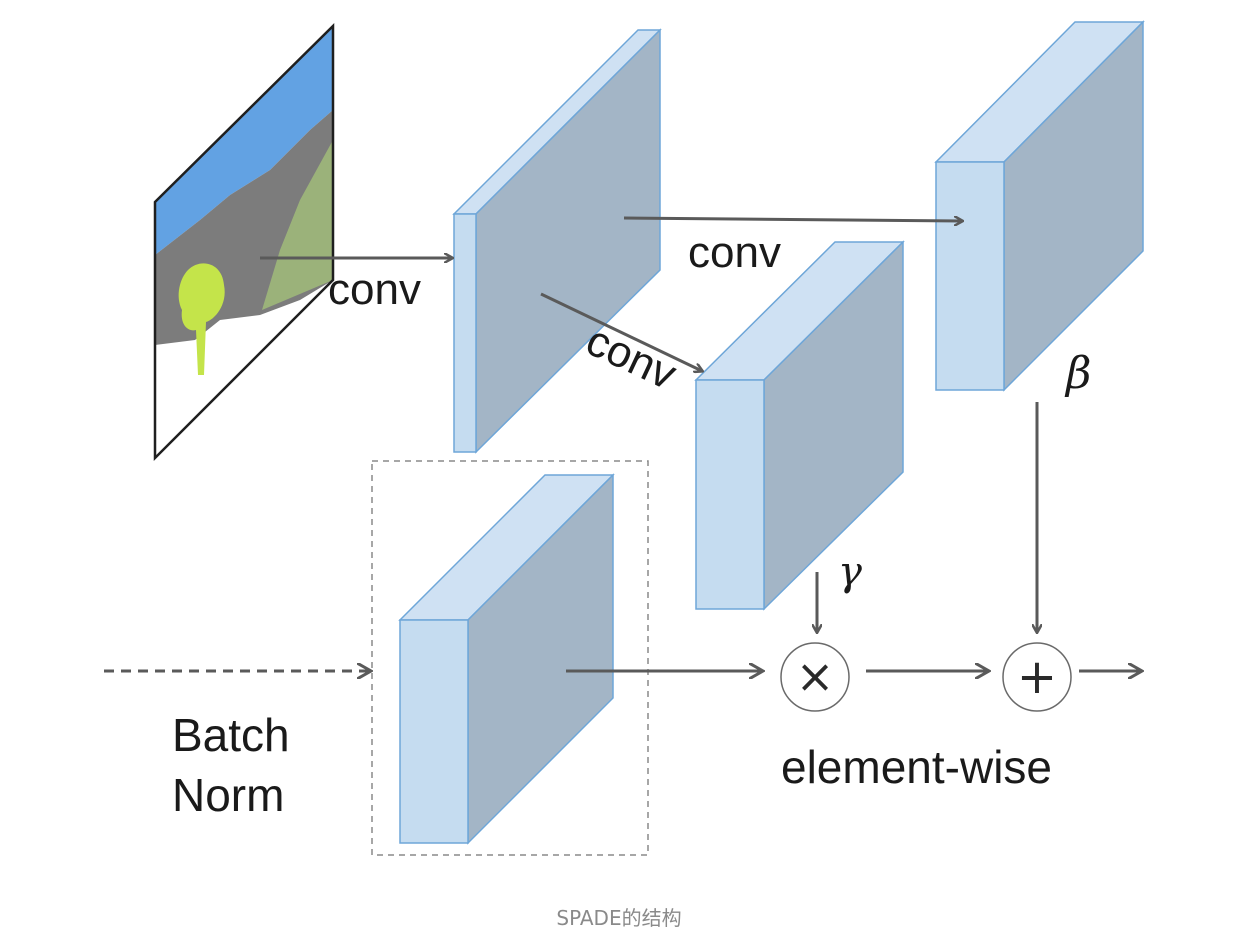 The width and height of the screenshot is (1238, 951). What do you see at coordinates (1077, 373) in the screenshot?
I see `beta-label: β` at bounding box center [1077, 373].